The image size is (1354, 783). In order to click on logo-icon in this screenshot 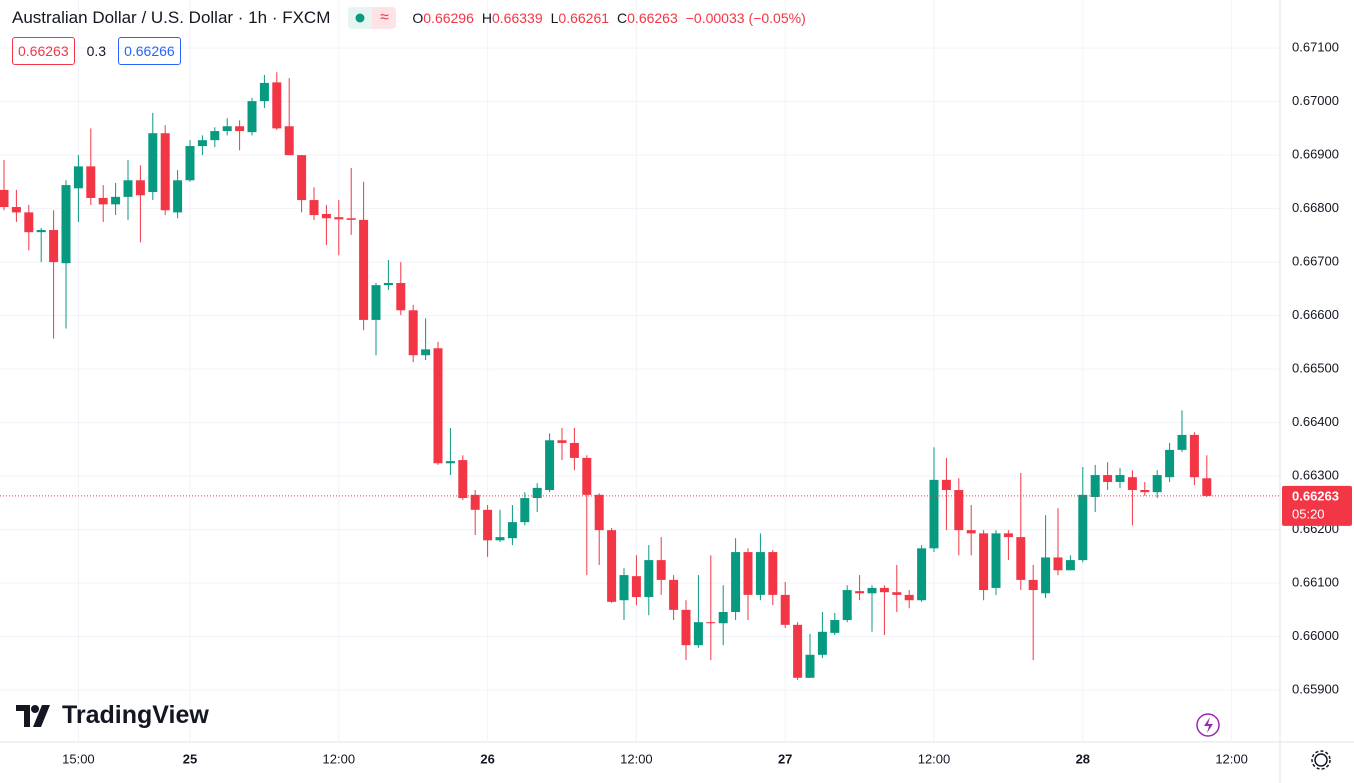, I will do `click(33, 715)`.